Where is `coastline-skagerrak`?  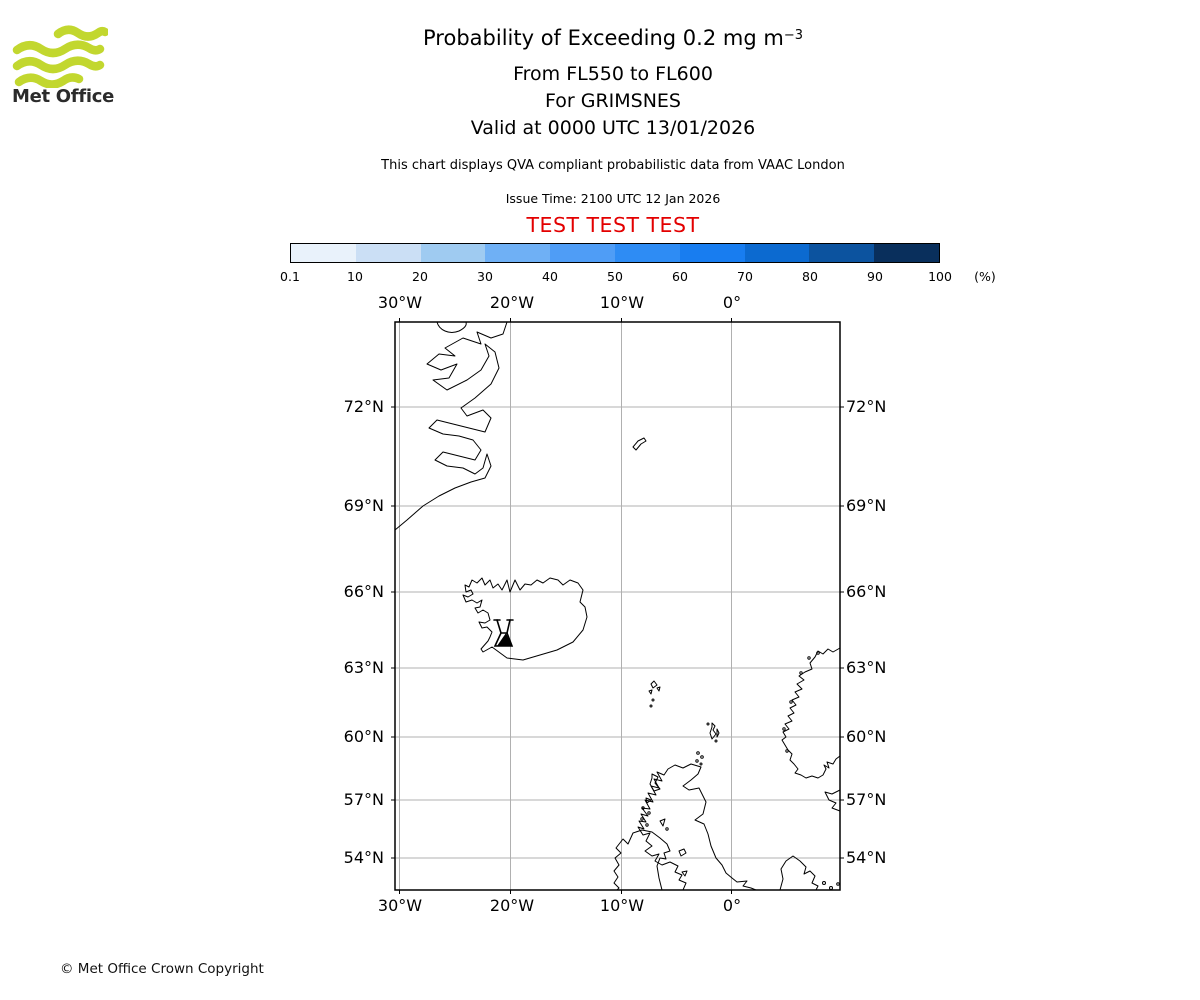
coastline-skagerrak is located at coordinates (832, 800).